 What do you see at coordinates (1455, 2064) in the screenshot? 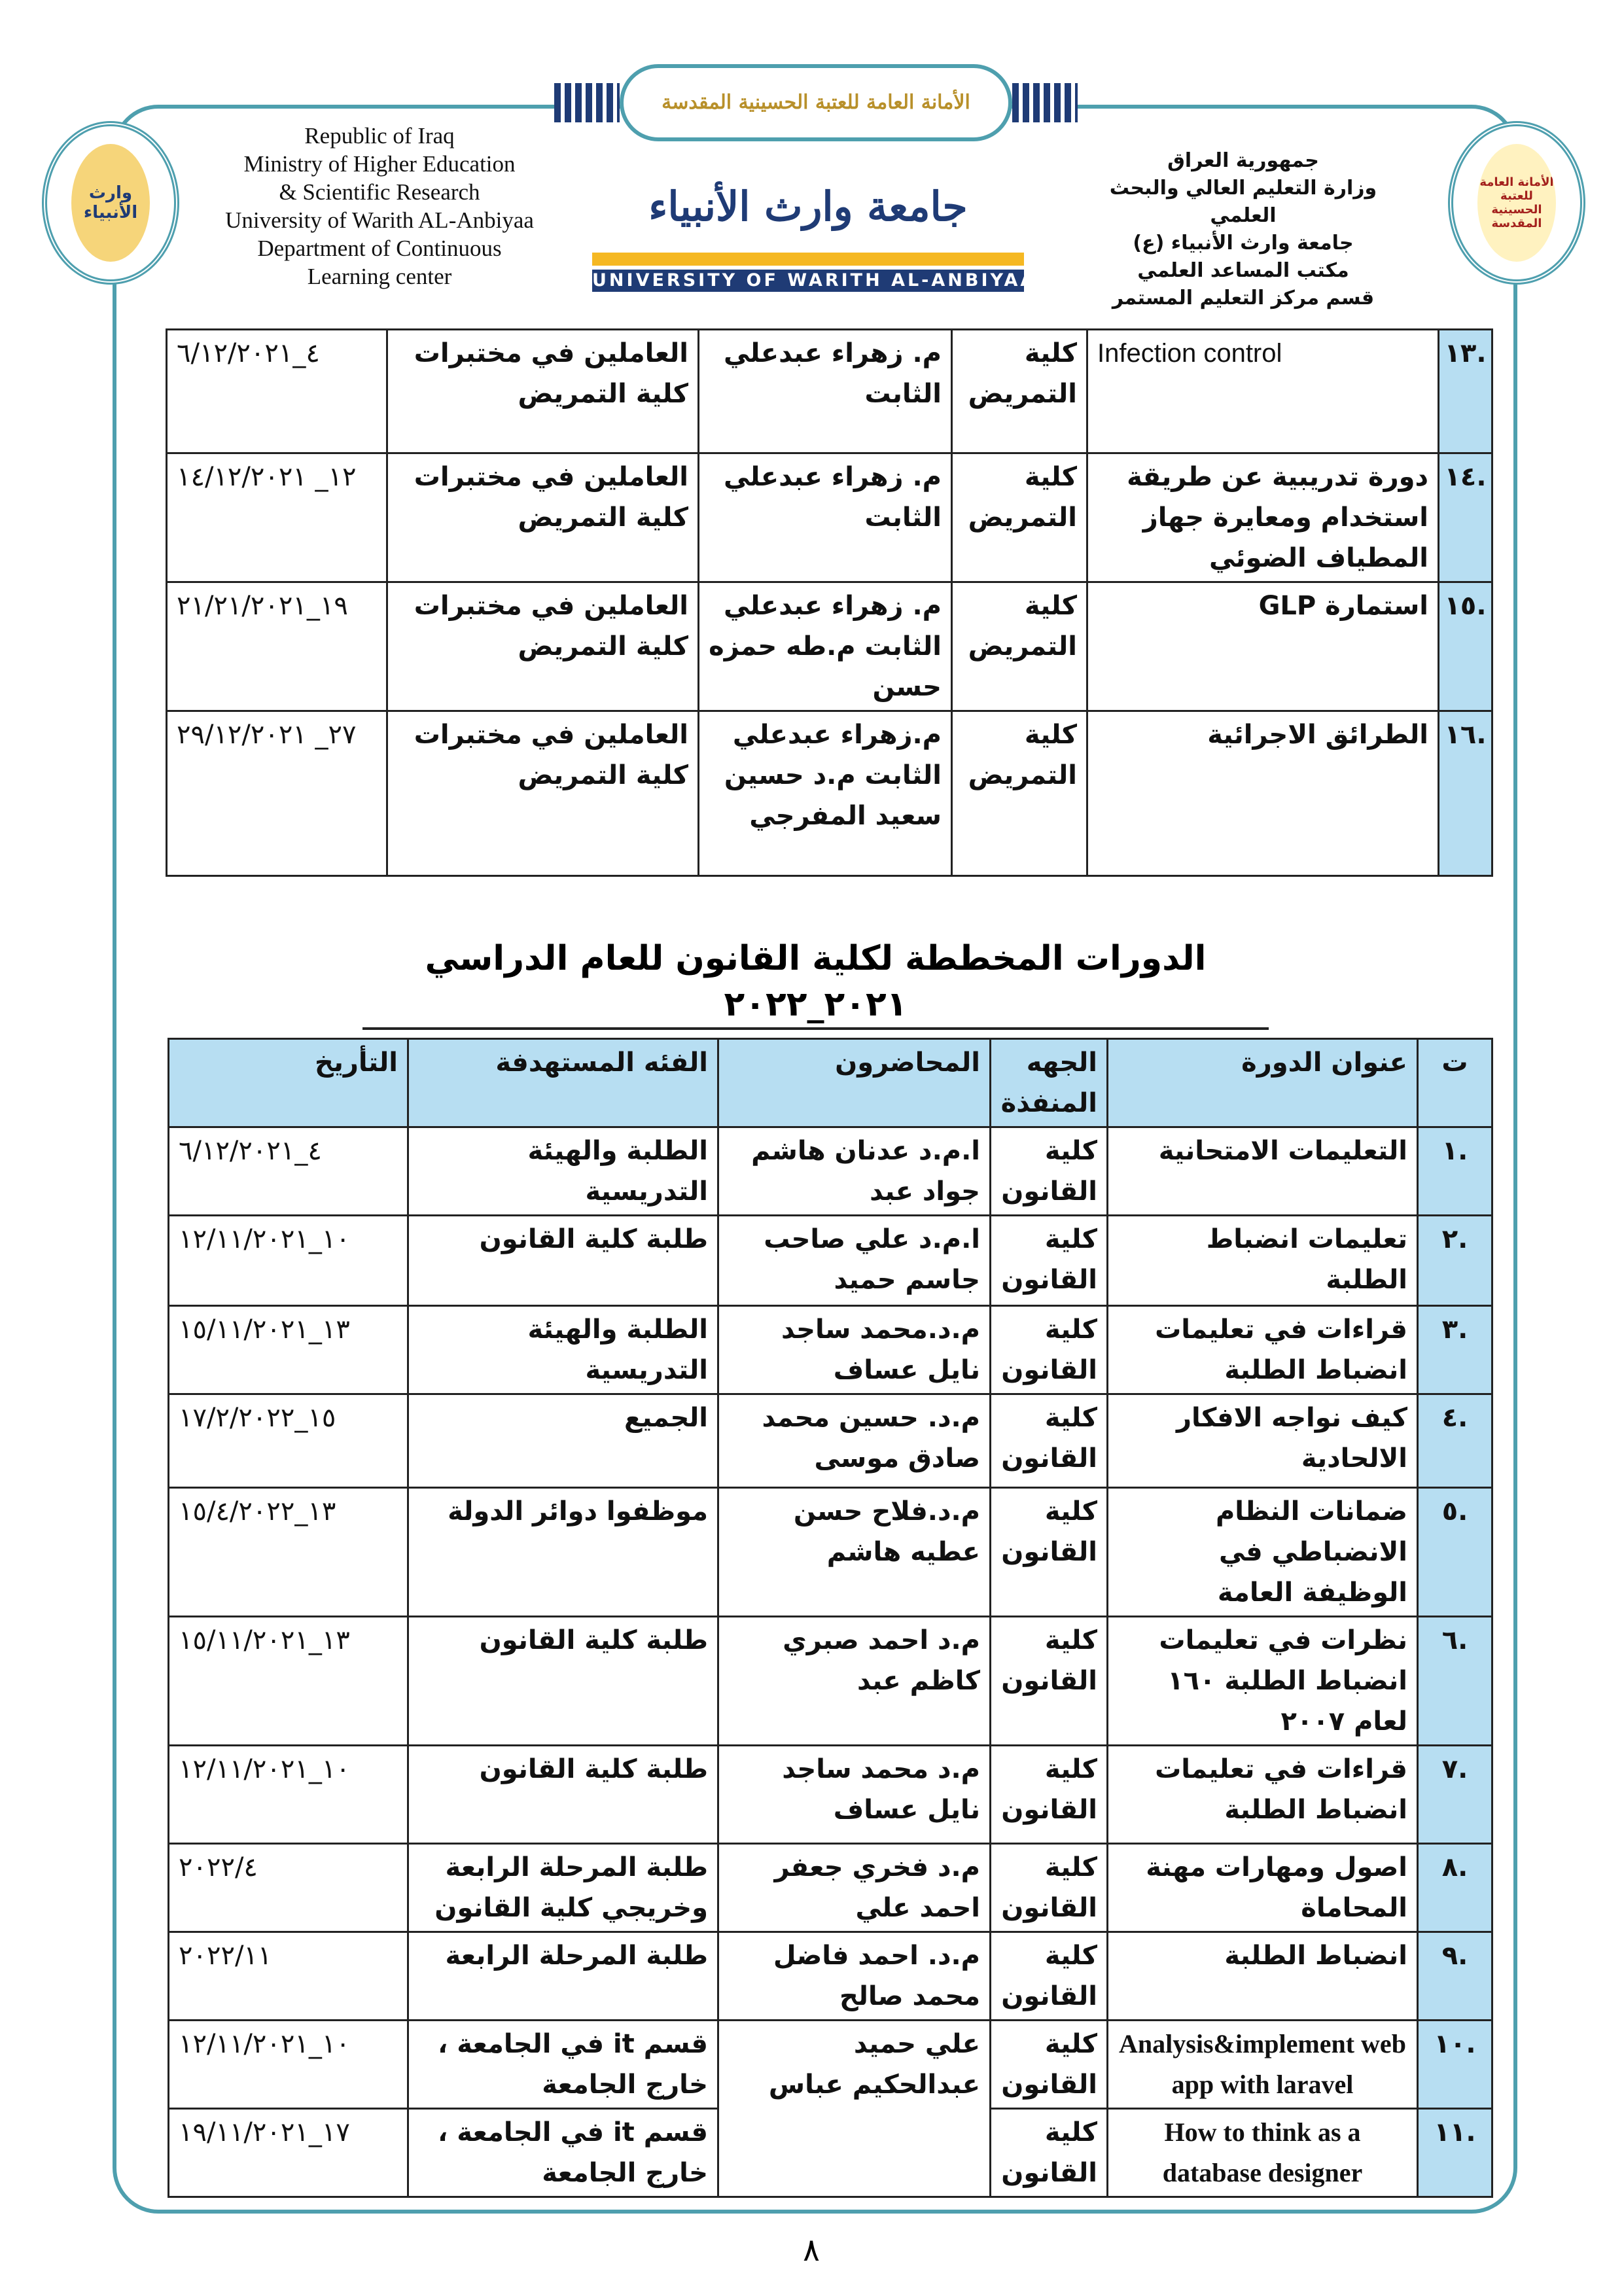
I see `row-number: .١٠` at bounding box center [1455, 2064].